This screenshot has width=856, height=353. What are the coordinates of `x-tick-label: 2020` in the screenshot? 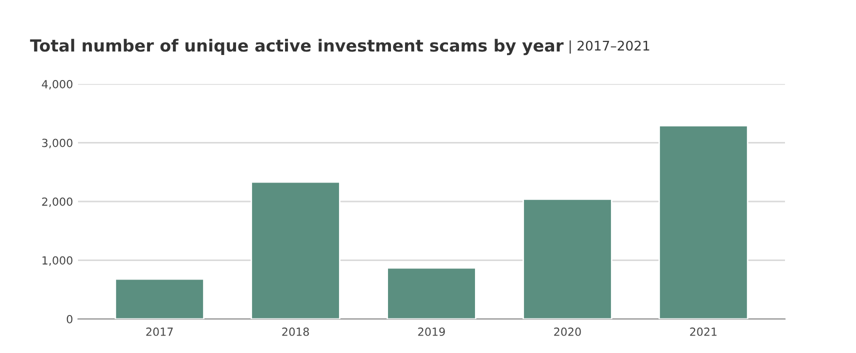 It's located at (567, 332).